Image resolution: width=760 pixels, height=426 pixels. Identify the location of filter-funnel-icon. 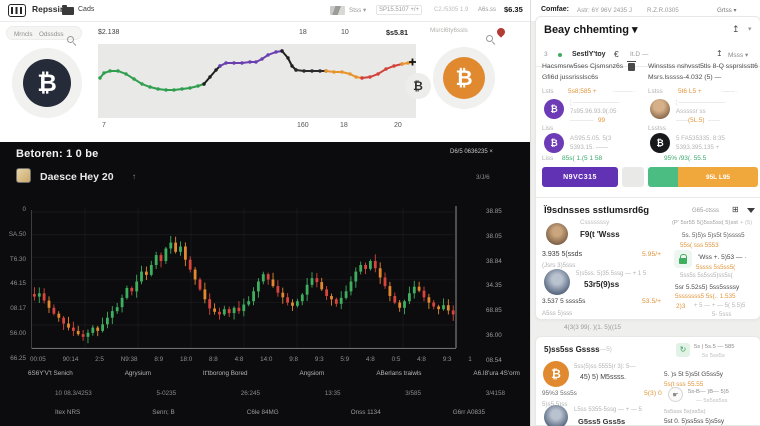
(751, 210).